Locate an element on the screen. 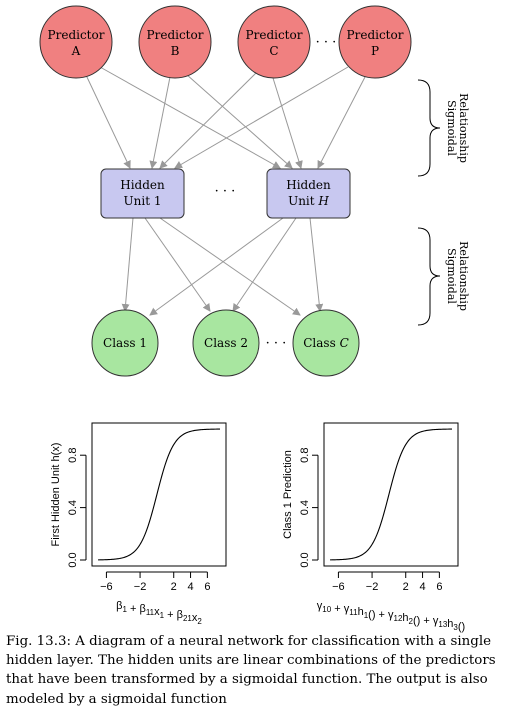 The image size is (522, 713). edge-p-hh is located at coordinates (341, 122).